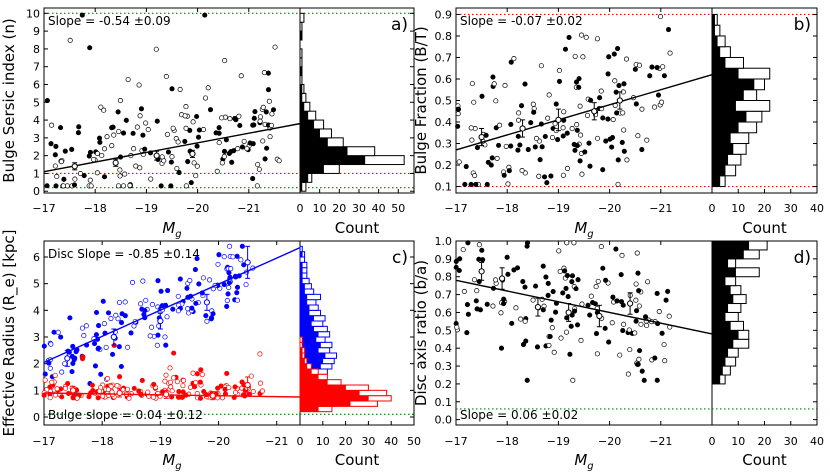  Describe the element at coordinates (444, 259) in the screenshot. I see `y-tick-label: 0.9` at that location.